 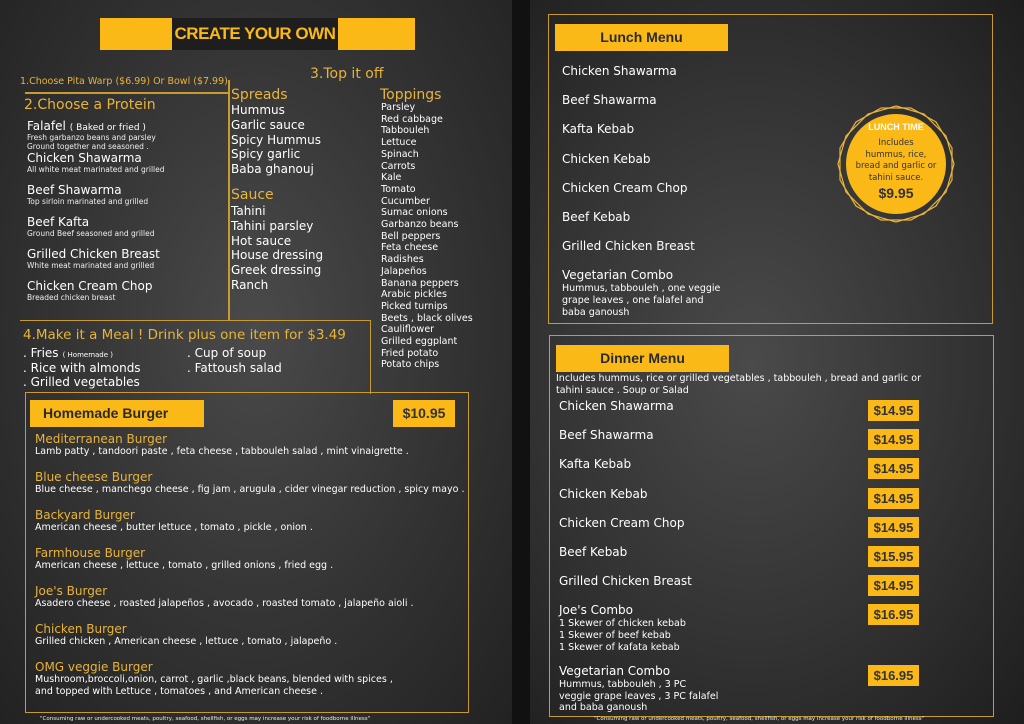 I want to click on toppings-heading: Toppings, so click(x=411, y=95).